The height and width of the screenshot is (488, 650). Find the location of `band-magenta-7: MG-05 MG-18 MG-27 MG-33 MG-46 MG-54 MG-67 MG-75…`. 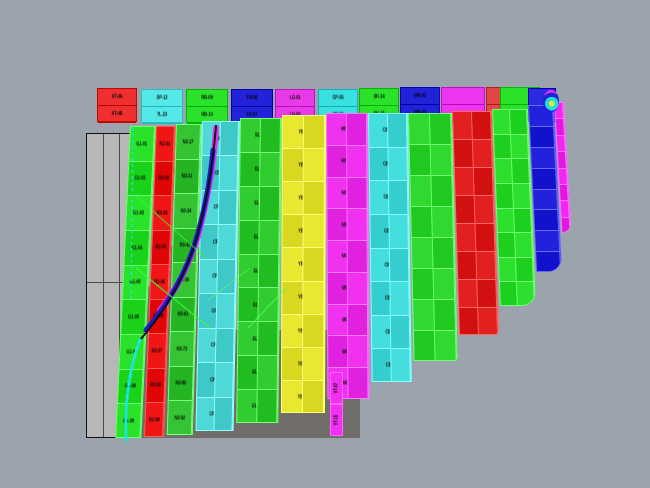

band-magenta-7: MG-05 MG-18 MG-27 MG-33 MG-46 MG-54 MG-67 MG-75… is located at coordinates (348, 256).